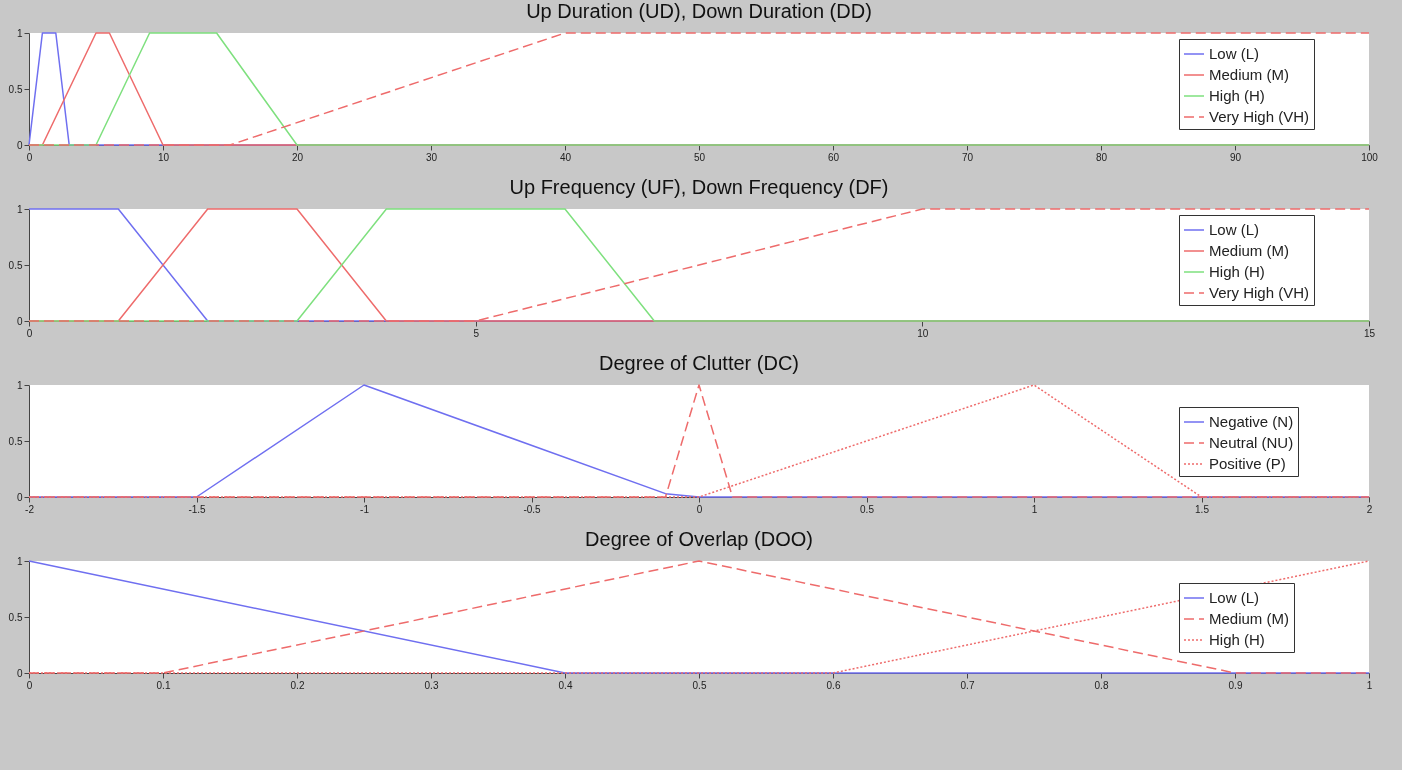  I want to click on x-tick-label: 0.7, so click(967, 685).